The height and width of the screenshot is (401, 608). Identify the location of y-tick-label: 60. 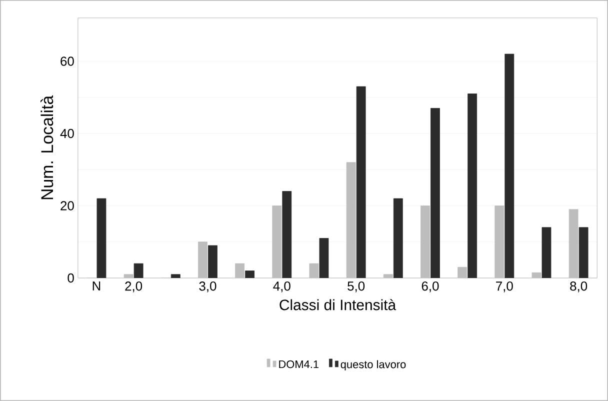
(67, 61).